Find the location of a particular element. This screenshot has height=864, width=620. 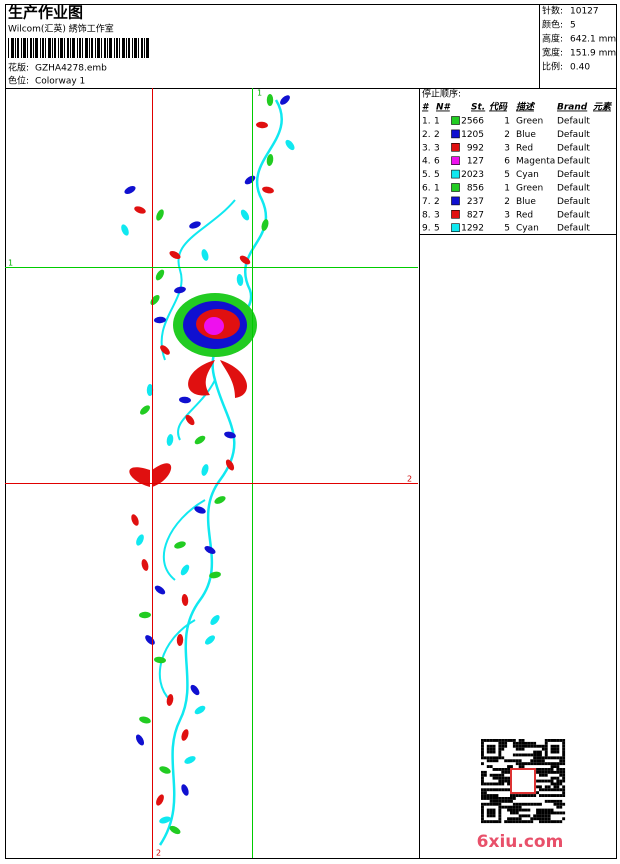

qr-code is located at coordinates (523, 781).